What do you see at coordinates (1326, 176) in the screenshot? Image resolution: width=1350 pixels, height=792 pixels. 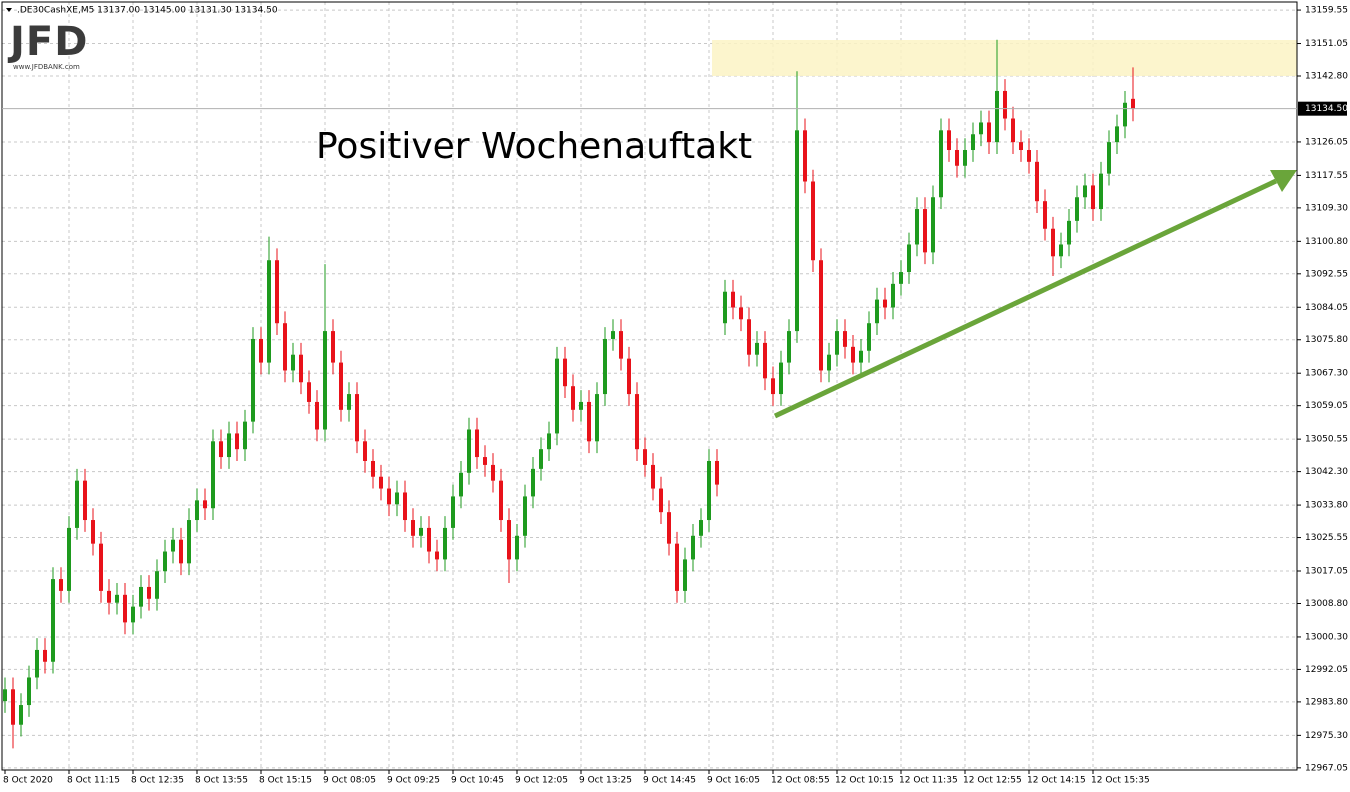 I see `y-tick-label: 13117.55` at bounding box center [1326, 176].